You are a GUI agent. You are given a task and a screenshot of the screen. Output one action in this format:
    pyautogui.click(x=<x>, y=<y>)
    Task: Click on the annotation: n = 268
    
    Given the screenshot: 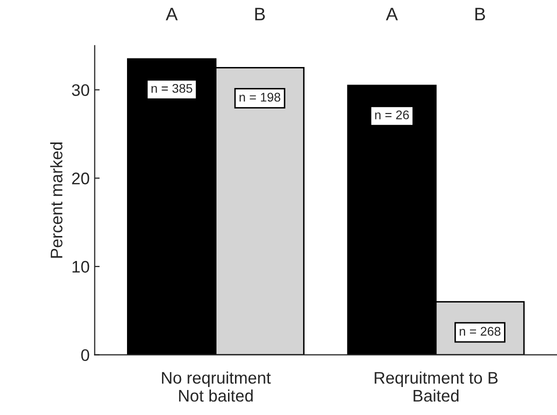 What is the action you would take?
    pyautogui.click(x=480, y=331)
    